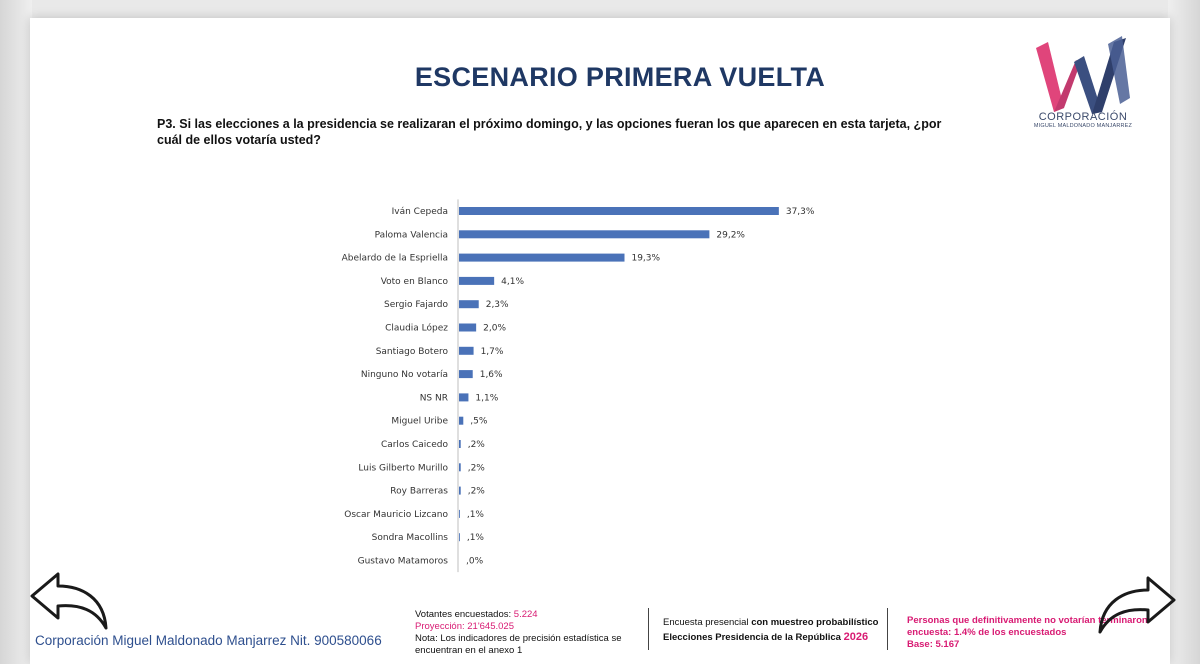 The width and height of the screenshot is (1200, 664). I want to click on survey-method: con muestreo probabilístico, so click(815, 622).